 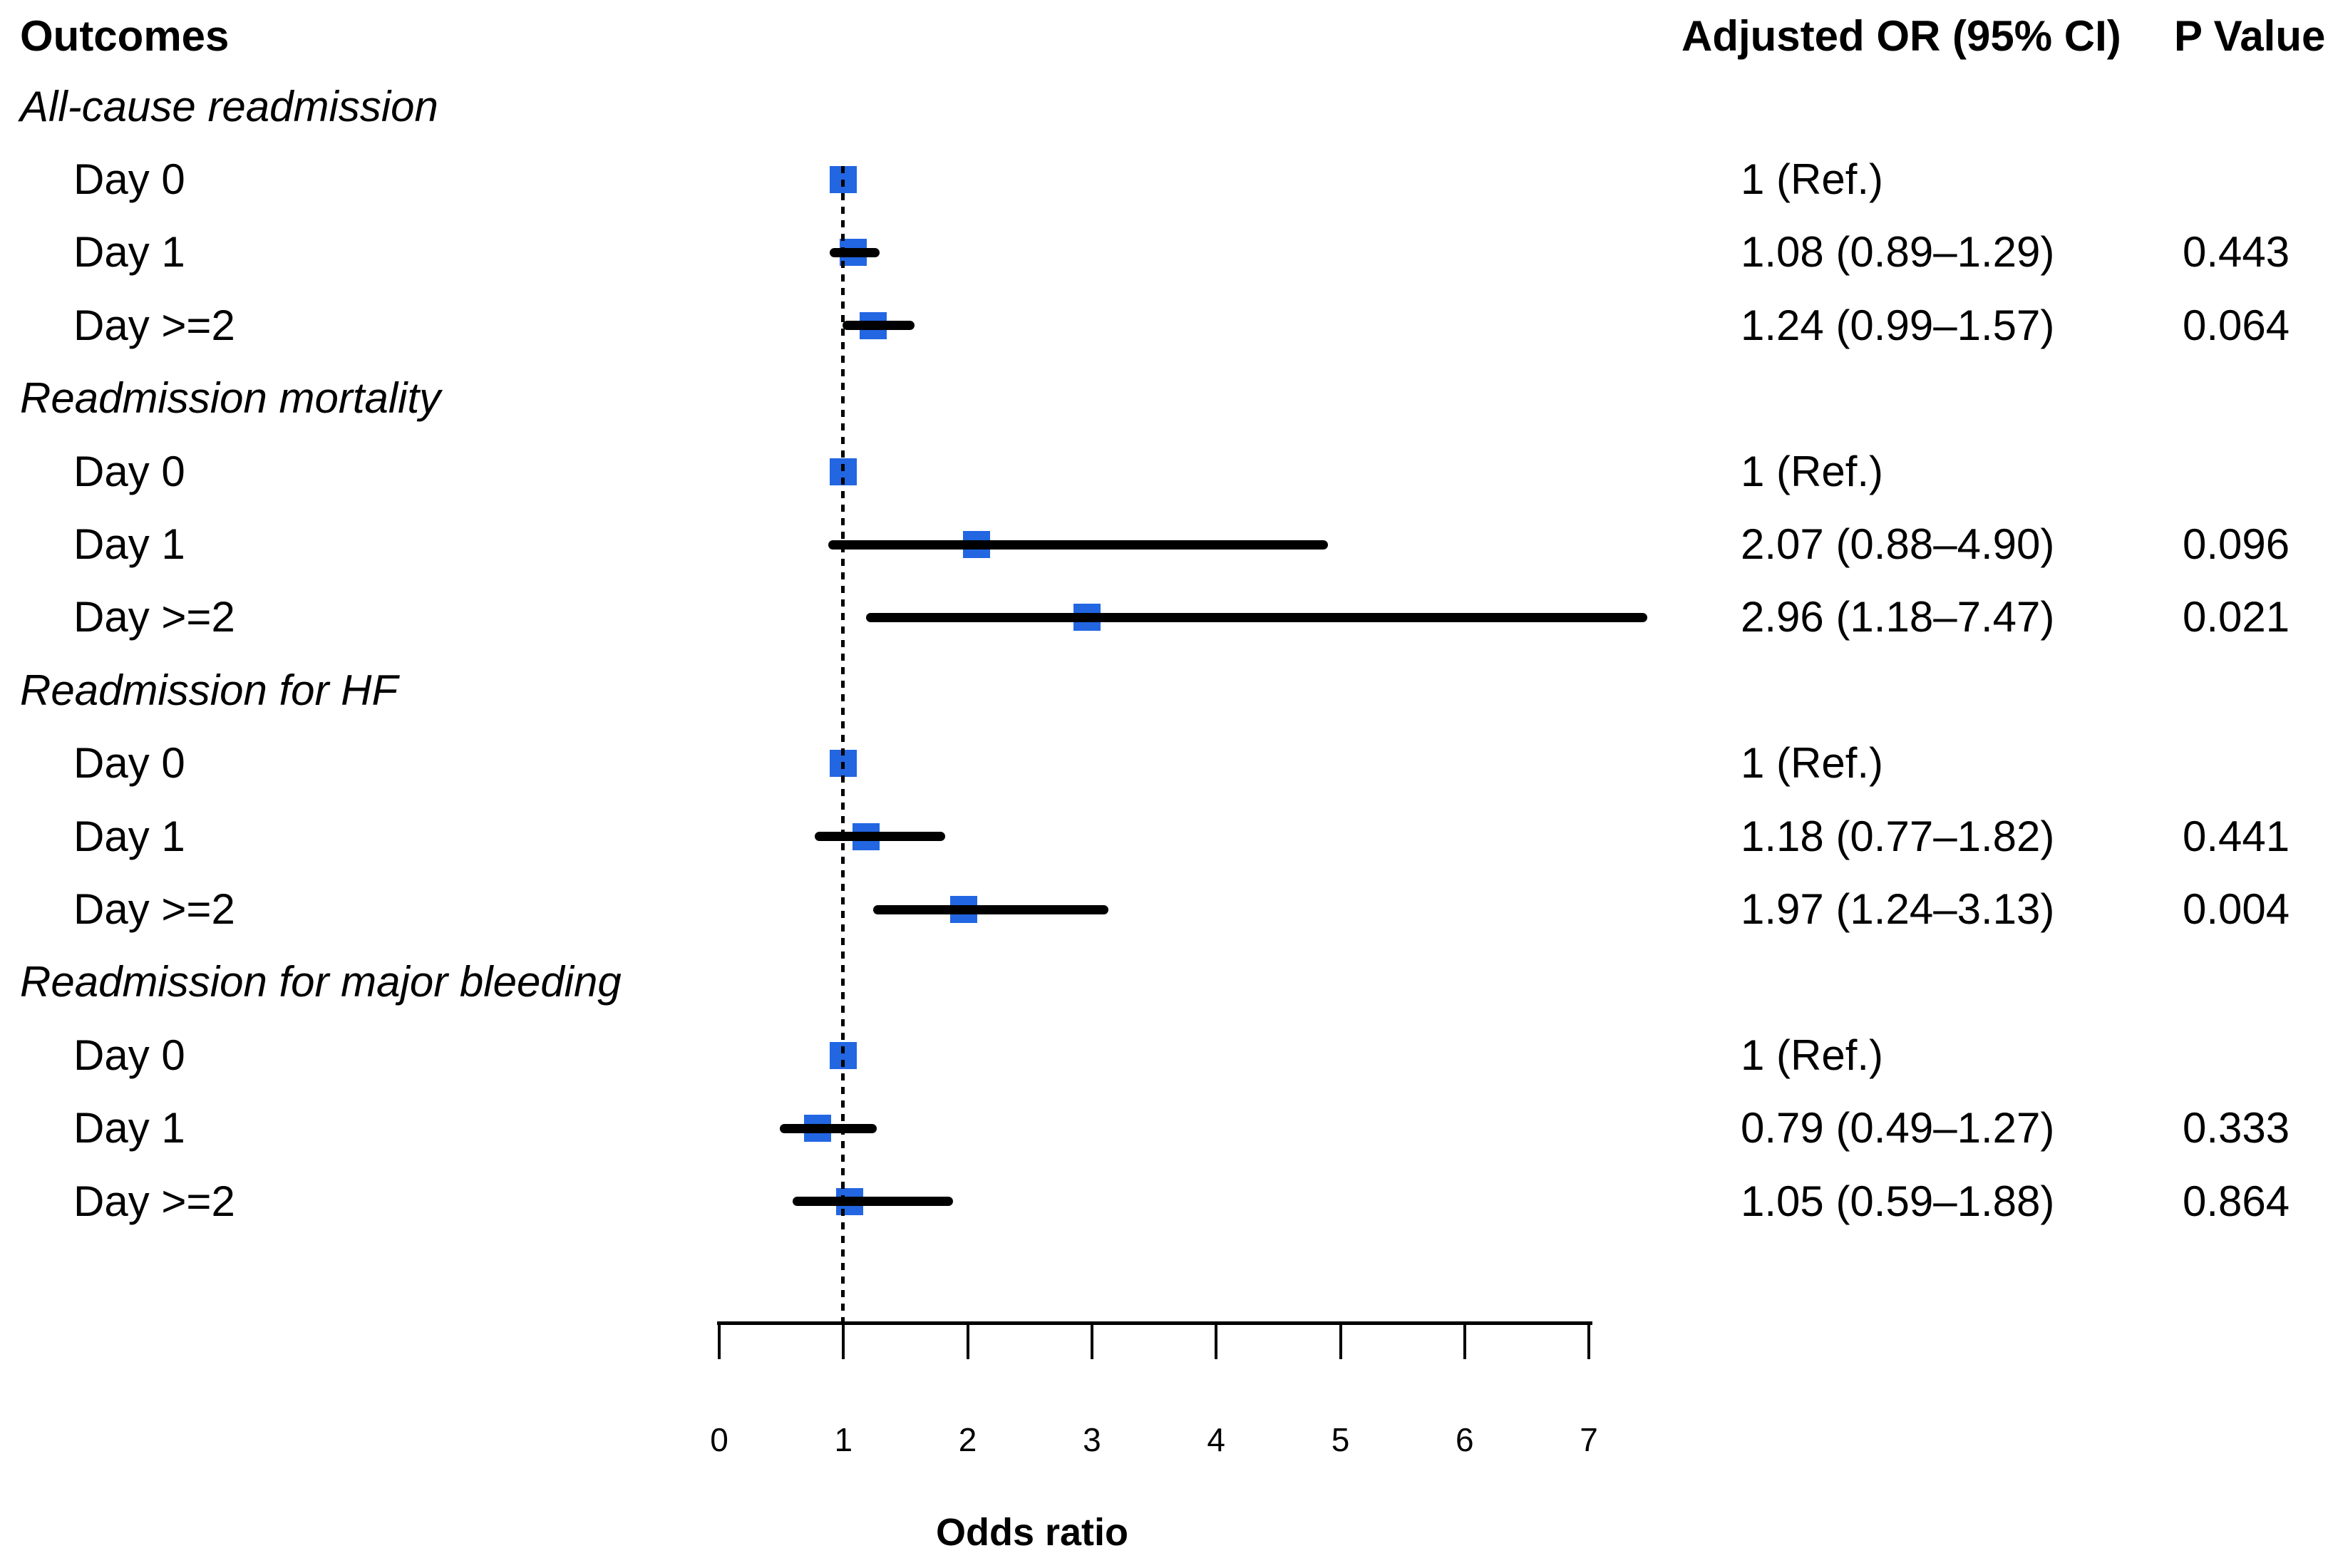 I want to click on p-value: 0.096, so click(x=2236, y=544).